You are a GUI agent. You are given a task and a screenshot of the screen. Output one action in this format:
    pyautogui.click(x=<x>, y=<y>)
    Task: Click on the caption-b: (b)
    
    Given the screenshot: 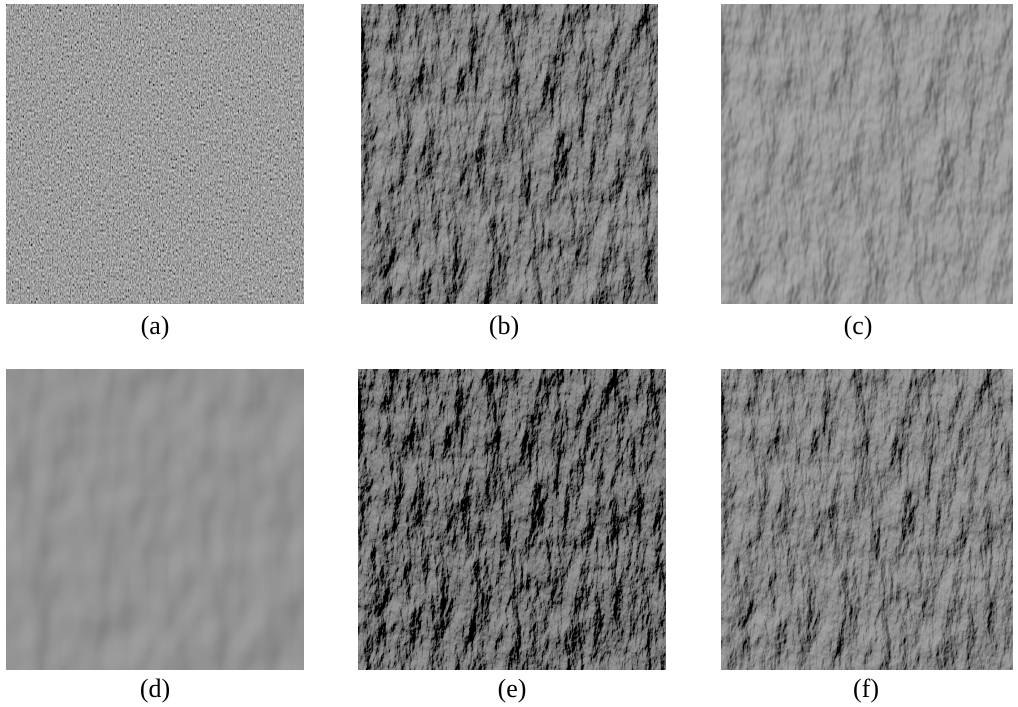 What is the action you would take?
    pyautogui.click(x=504, y=325)
    